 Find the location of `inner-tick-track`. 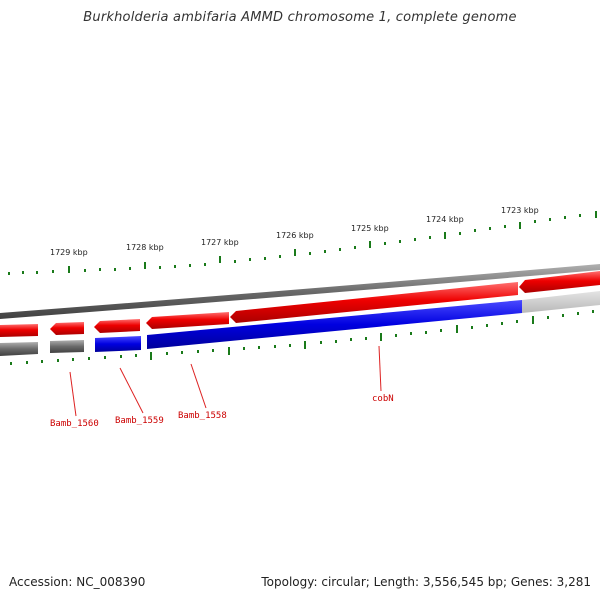

inner-tick-track is located at coordinates (302, 337).